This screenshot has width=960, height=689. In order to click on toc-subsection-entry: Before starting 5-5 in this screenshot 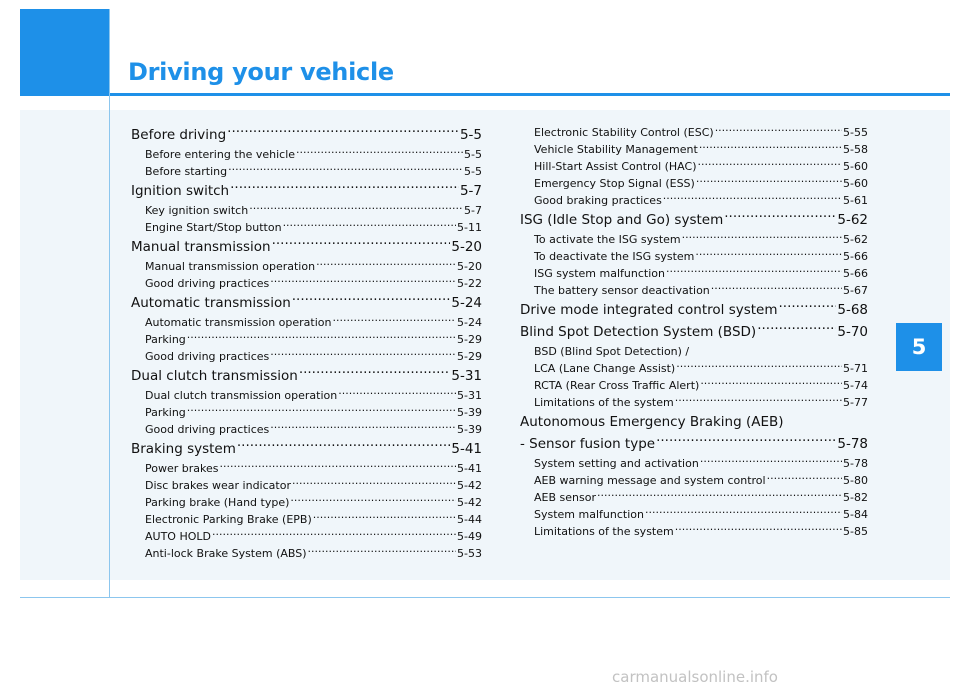, I will do `click(306, 171)`.